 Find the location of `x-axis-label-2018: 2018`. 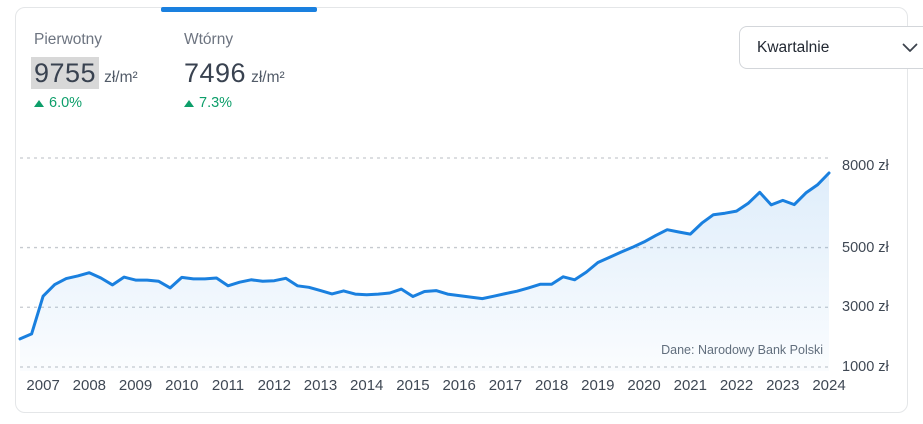

x-axis-label-2018: 2018 is located at coordinates (551, 385).